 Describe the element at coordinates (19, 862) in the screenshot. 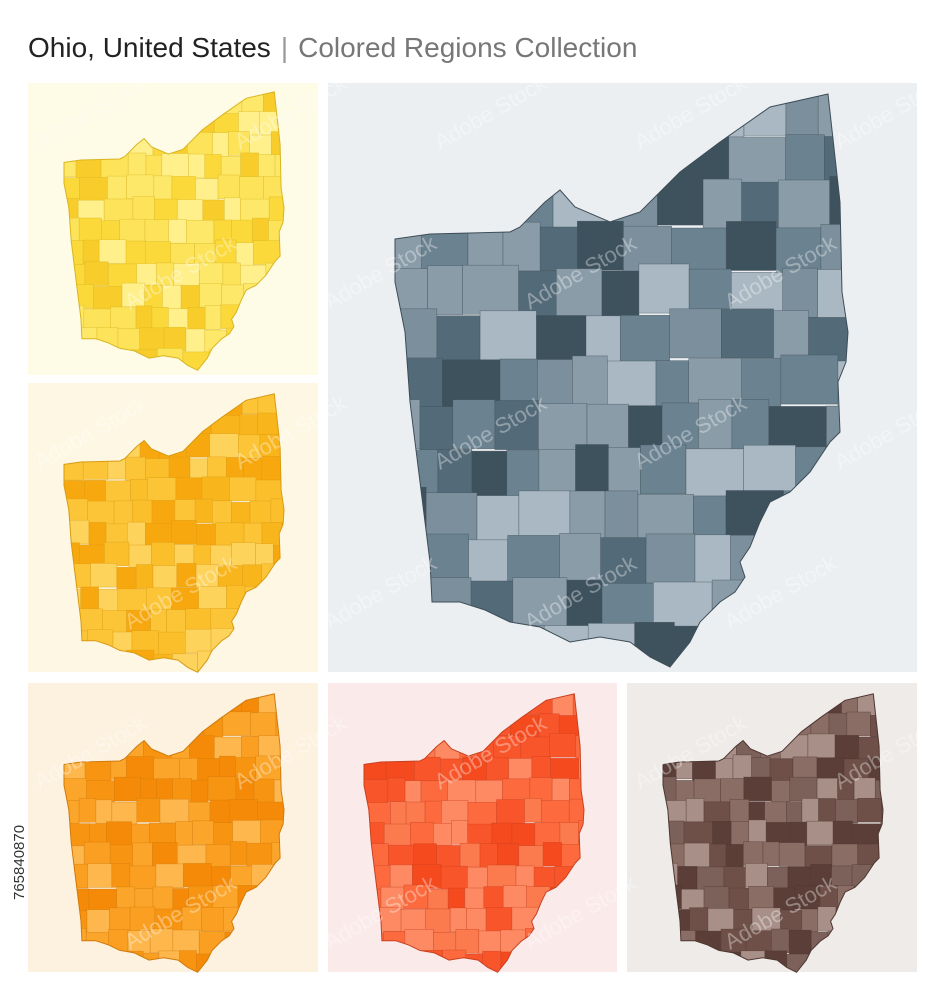

I see `side-id: 765840870` at that location.